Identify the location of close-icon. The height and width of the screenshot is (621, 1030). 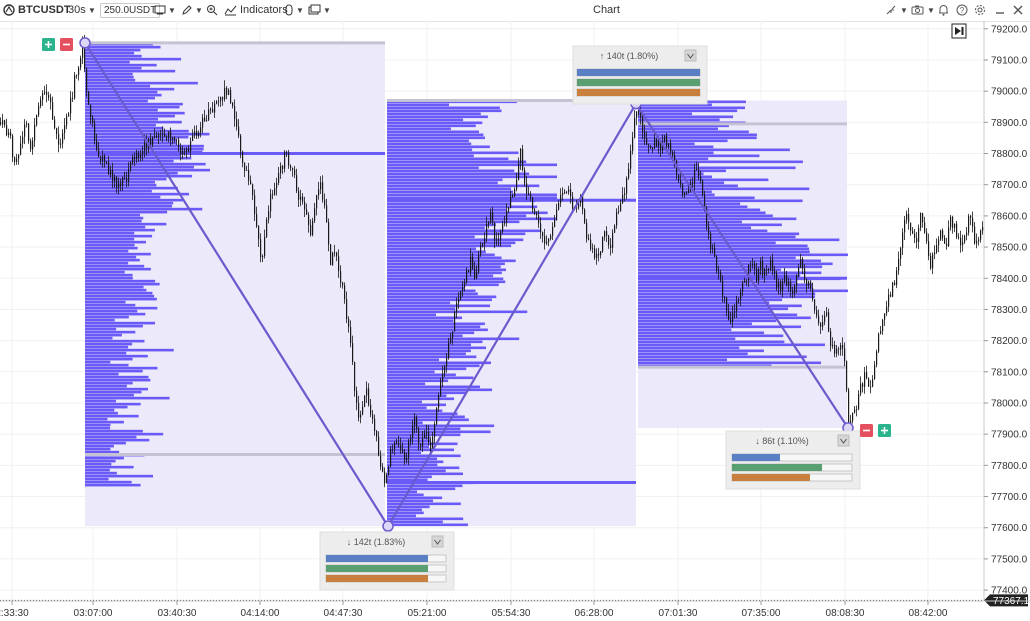
(1018, 10).